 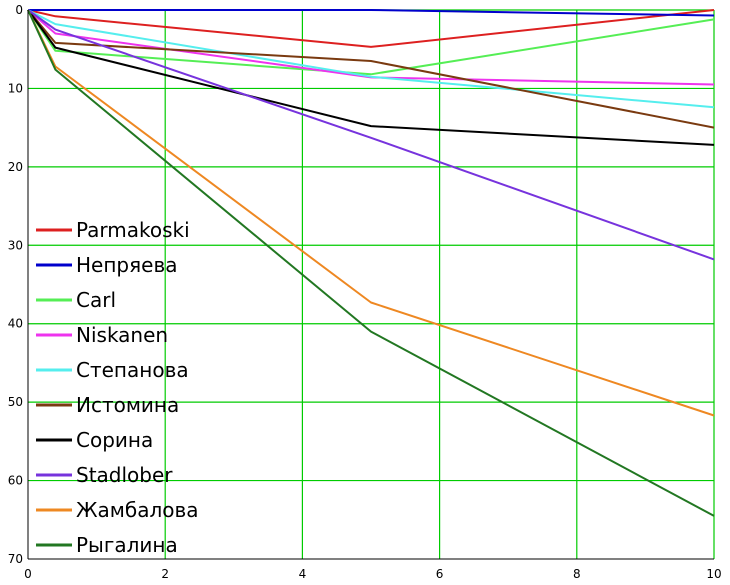 I want to click on x-tick-label: 8, so click(x=577, y=574).